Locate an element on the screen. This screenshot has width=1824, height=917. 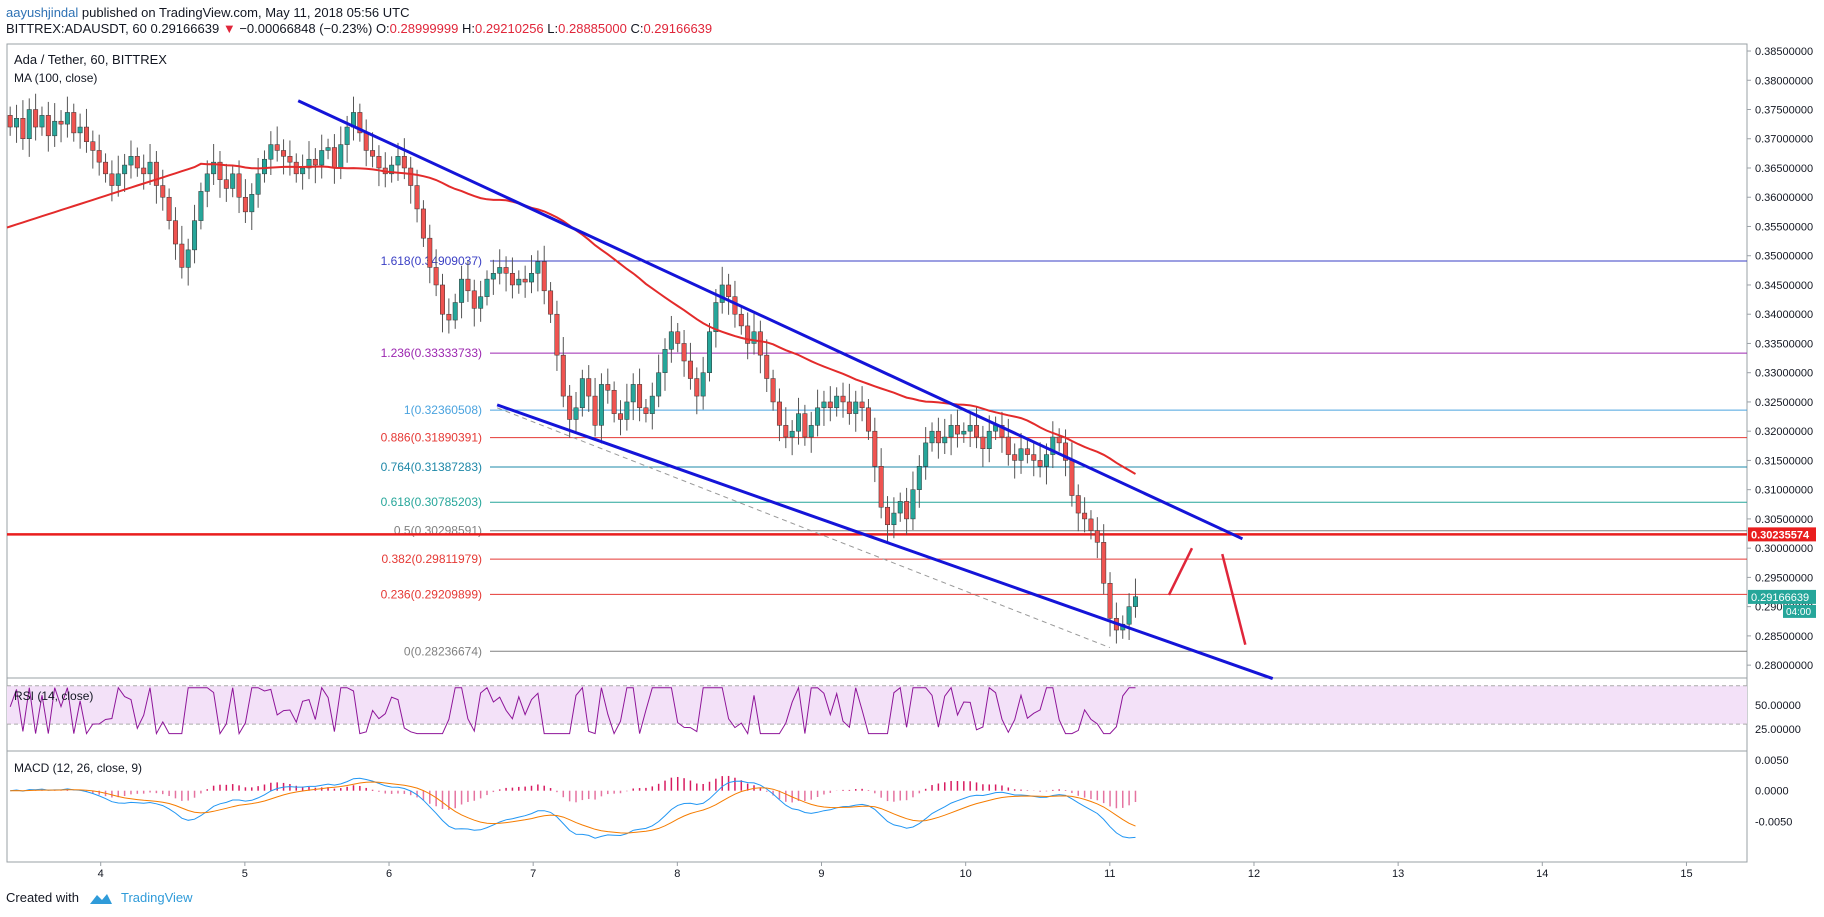
fib-level-label: 0.764(0.31387283) is located at coordinates (431, 467).